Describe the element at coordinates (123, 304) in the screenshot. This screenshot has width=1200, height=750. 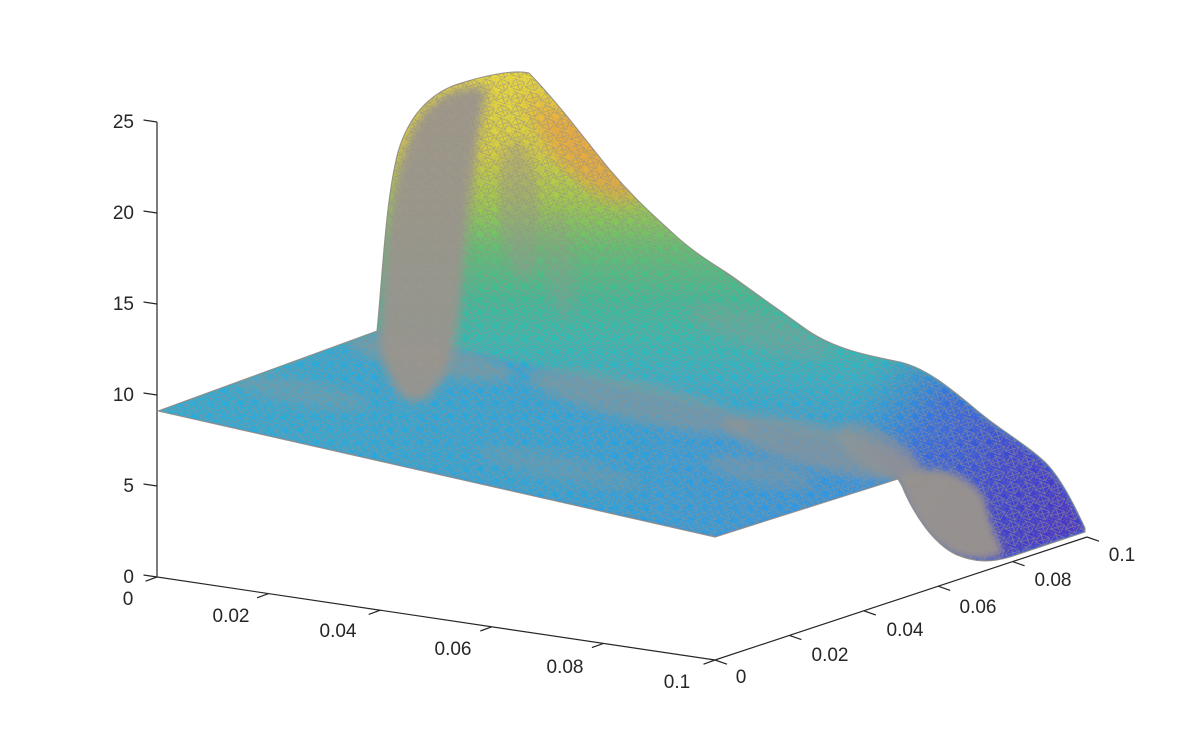
I see `z-tick-label: 15` at that location.